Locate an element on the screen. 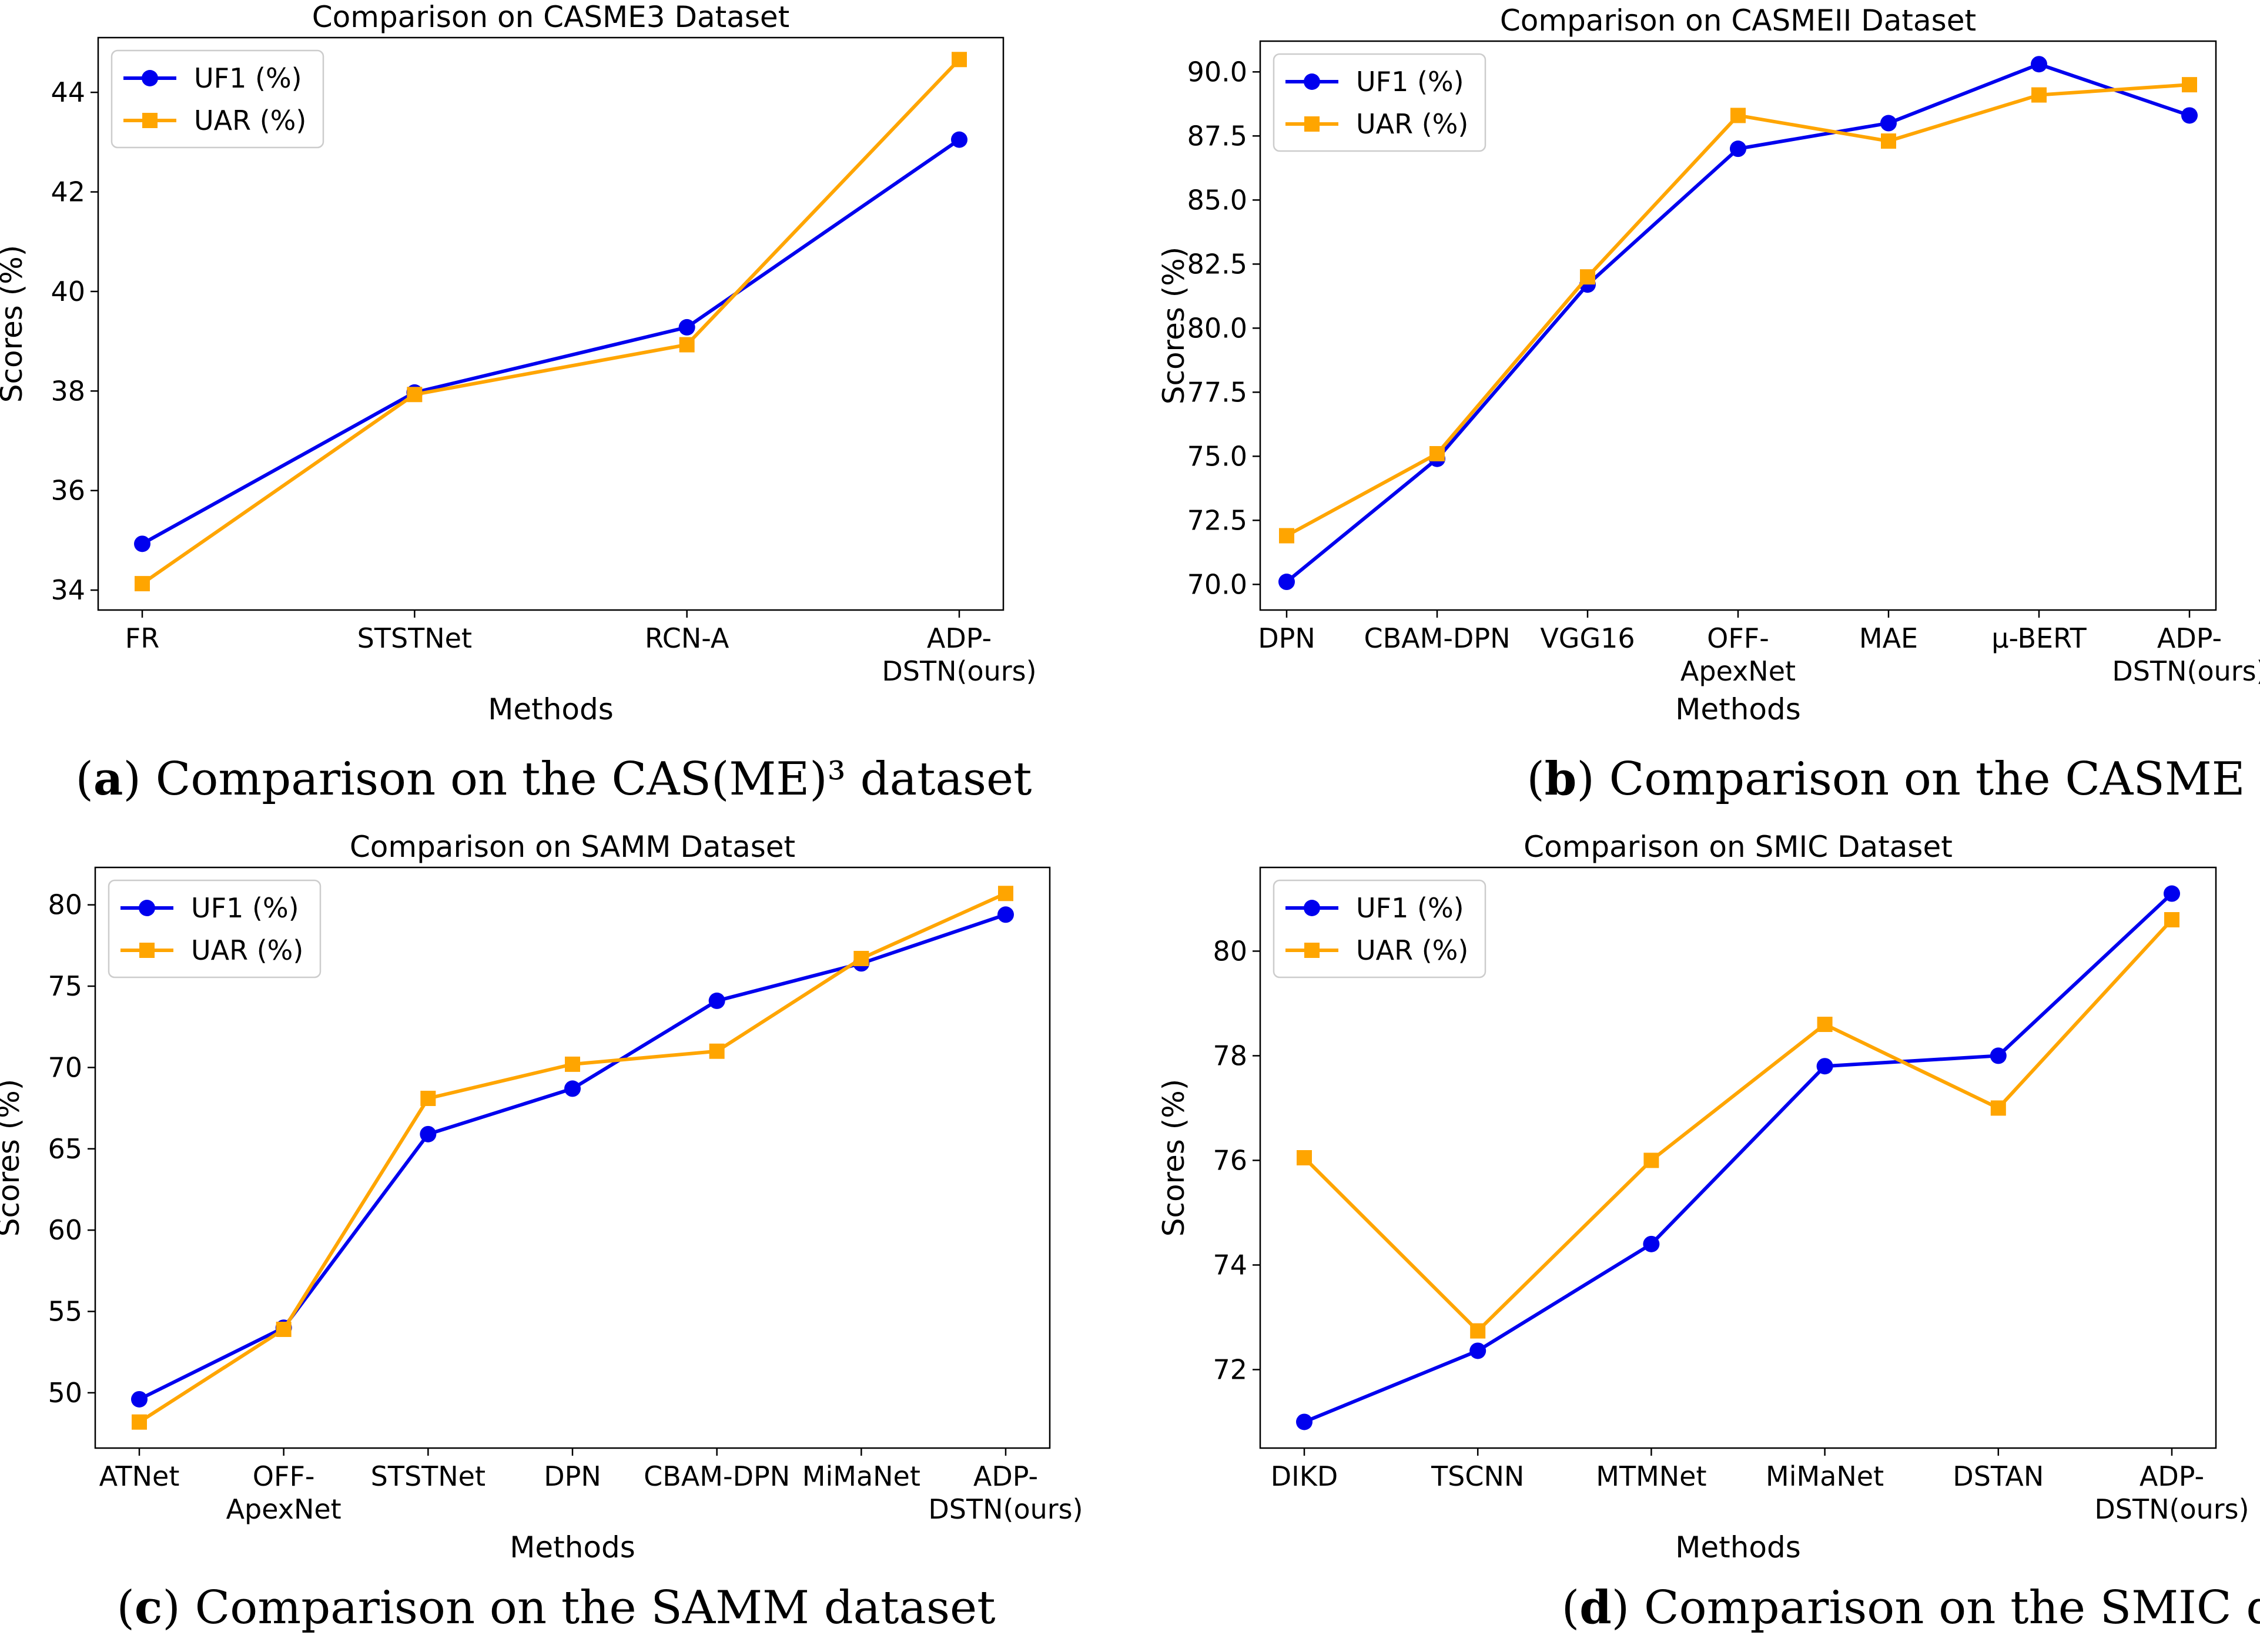 The width and height of the screenshot is (2260, 1652). y-tick-label: 75 is located at coordinates (65, 986).